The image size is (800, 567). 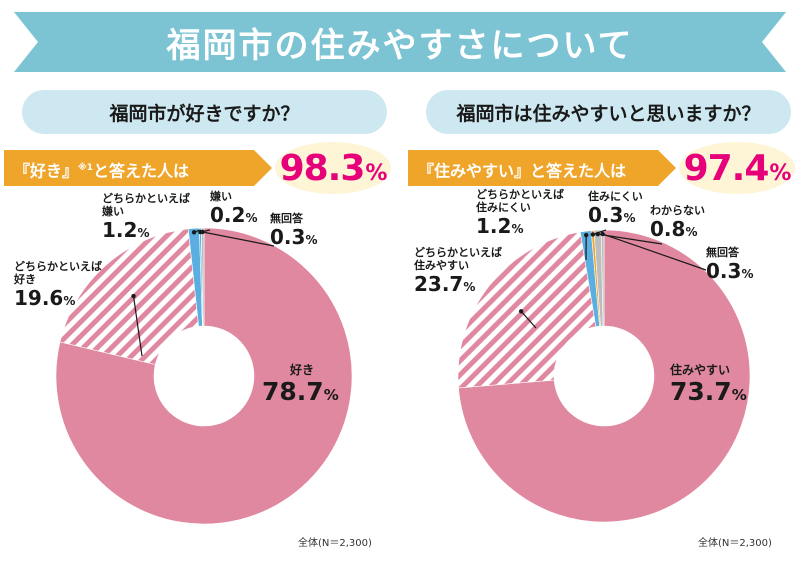 What do you see at coordinates (302, 370) in the screenshot?
I see `label-slice-0-name: 好き` at bounding box center [302, 370].